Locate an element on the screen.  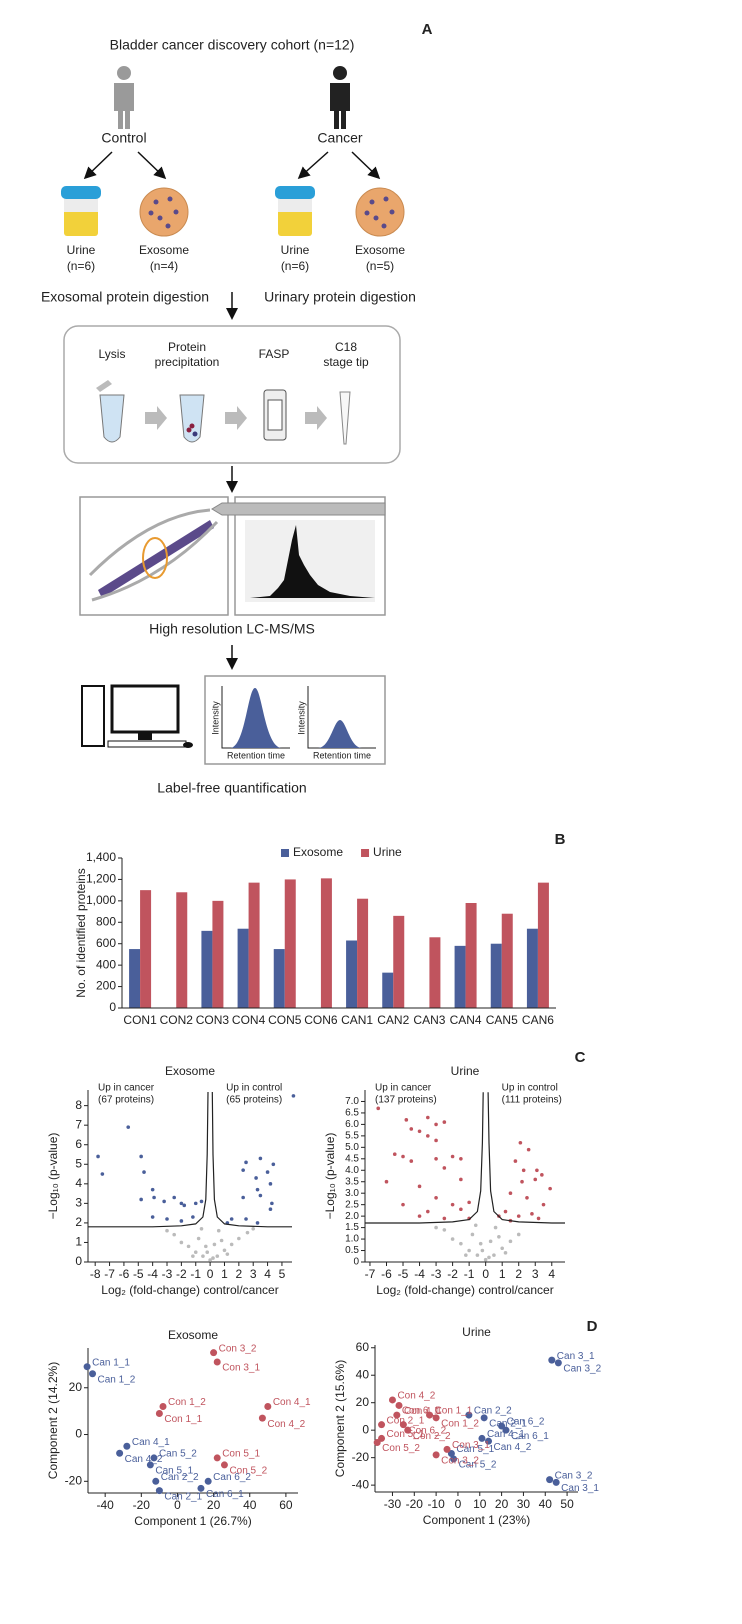
y-tick-label: 4.5 is located at coordinates (352, 1158).